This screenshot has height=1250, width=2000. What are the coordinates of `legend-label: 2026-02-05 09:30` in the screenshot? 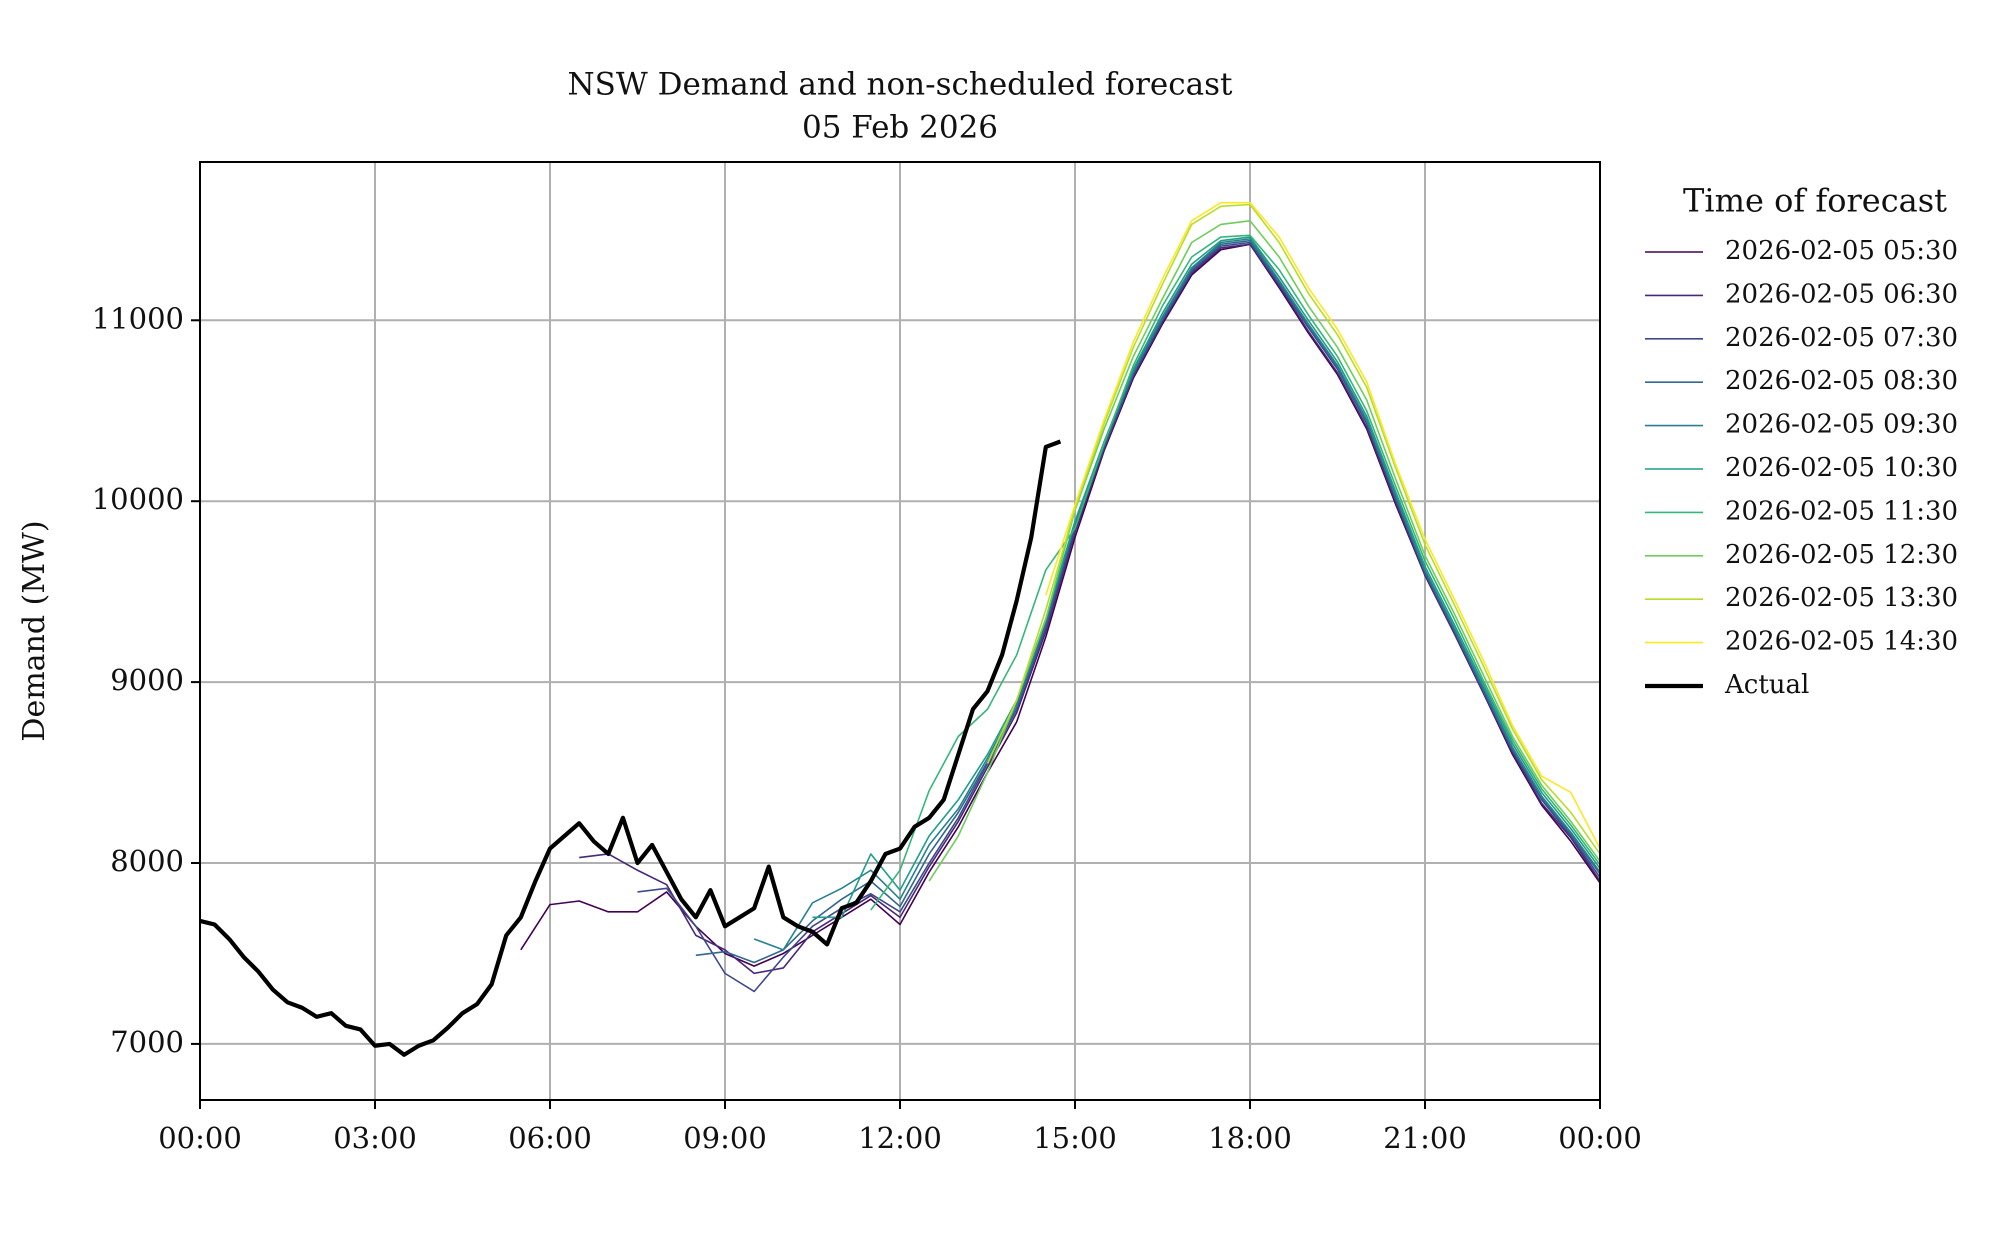 It's located at (1841, 425).